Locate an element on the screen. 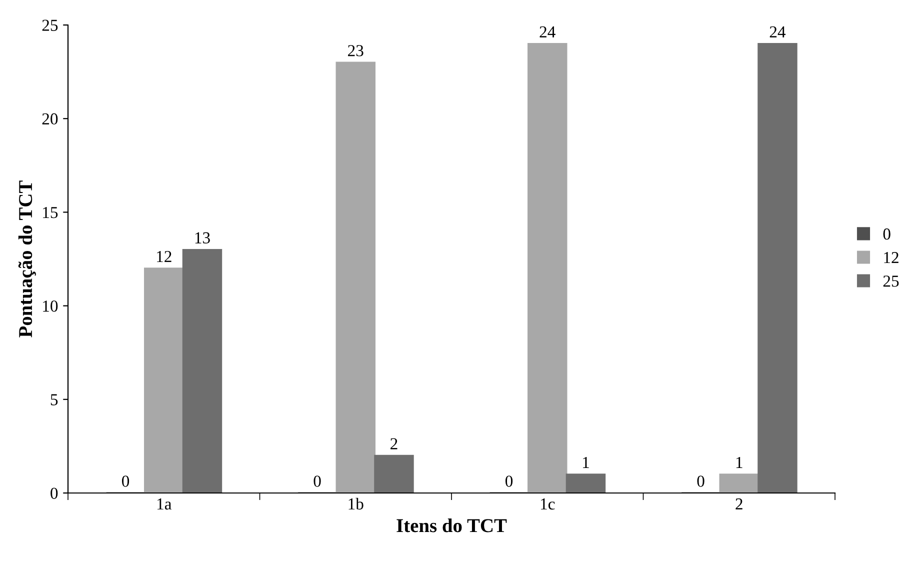 This screenshot has height=563, width=913. y-tick-label: 25 is located at coordinates (50, 25).